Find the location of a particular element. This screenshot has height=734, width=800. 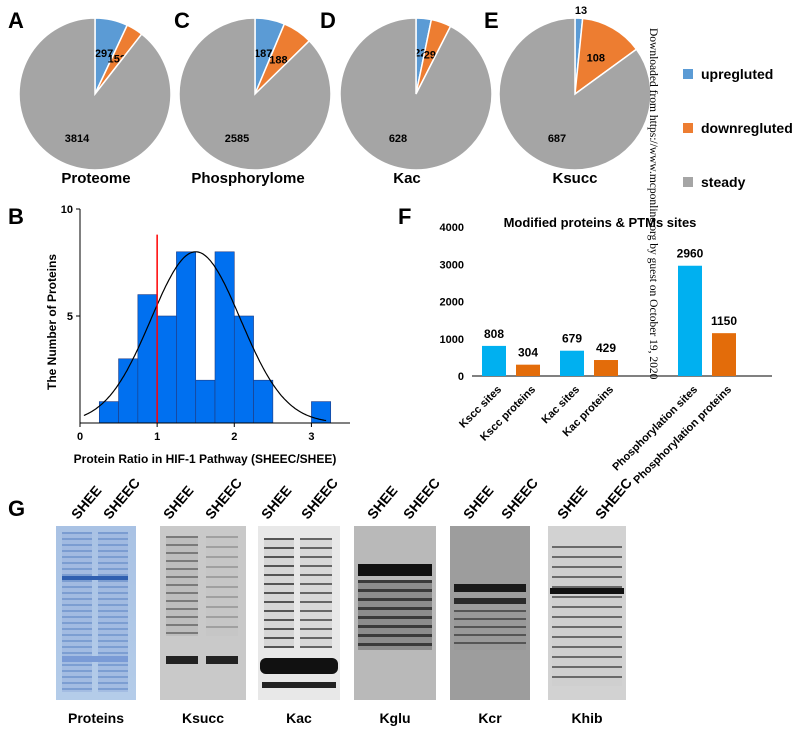

blot-label-proteins: Proteins is located at coordinates (95, 718).